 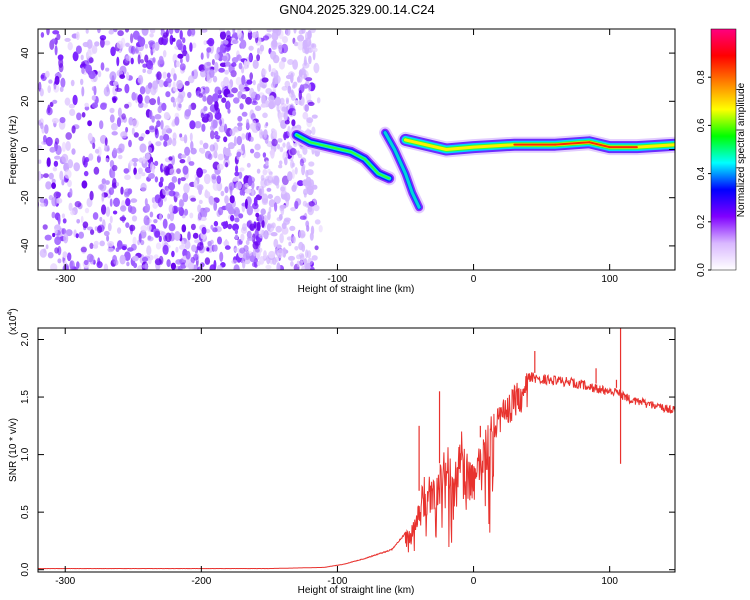 I want to click on steady-trace-peak, so click(x=572, y=143).